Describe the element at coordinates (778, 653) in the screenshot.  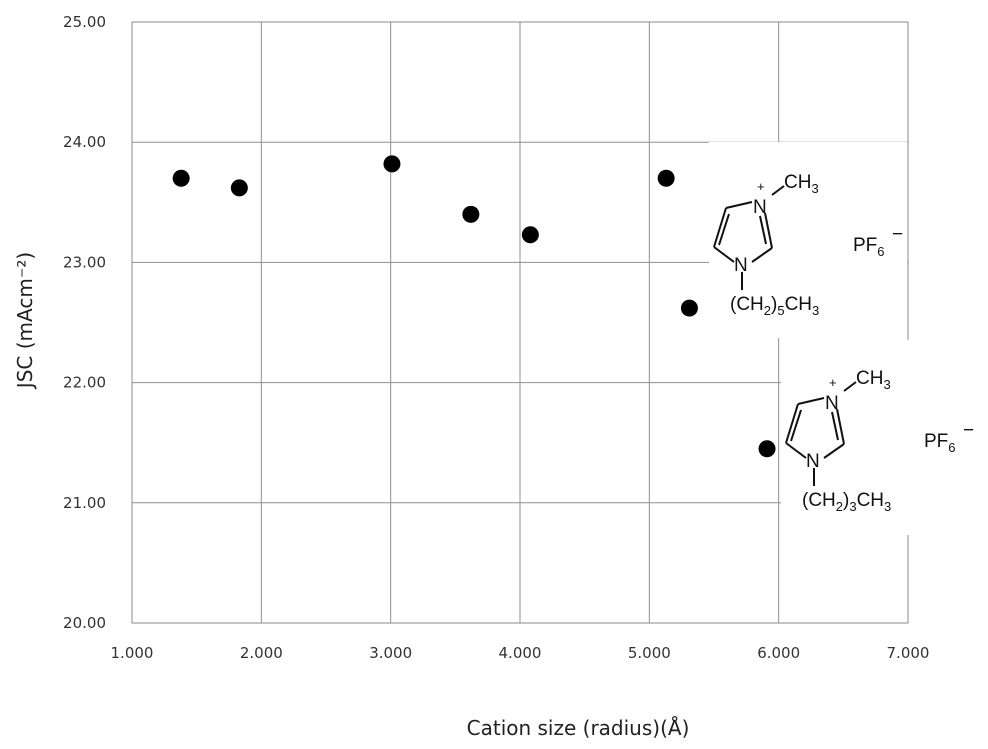
I see `x-tick-label: 6.000` at that location.